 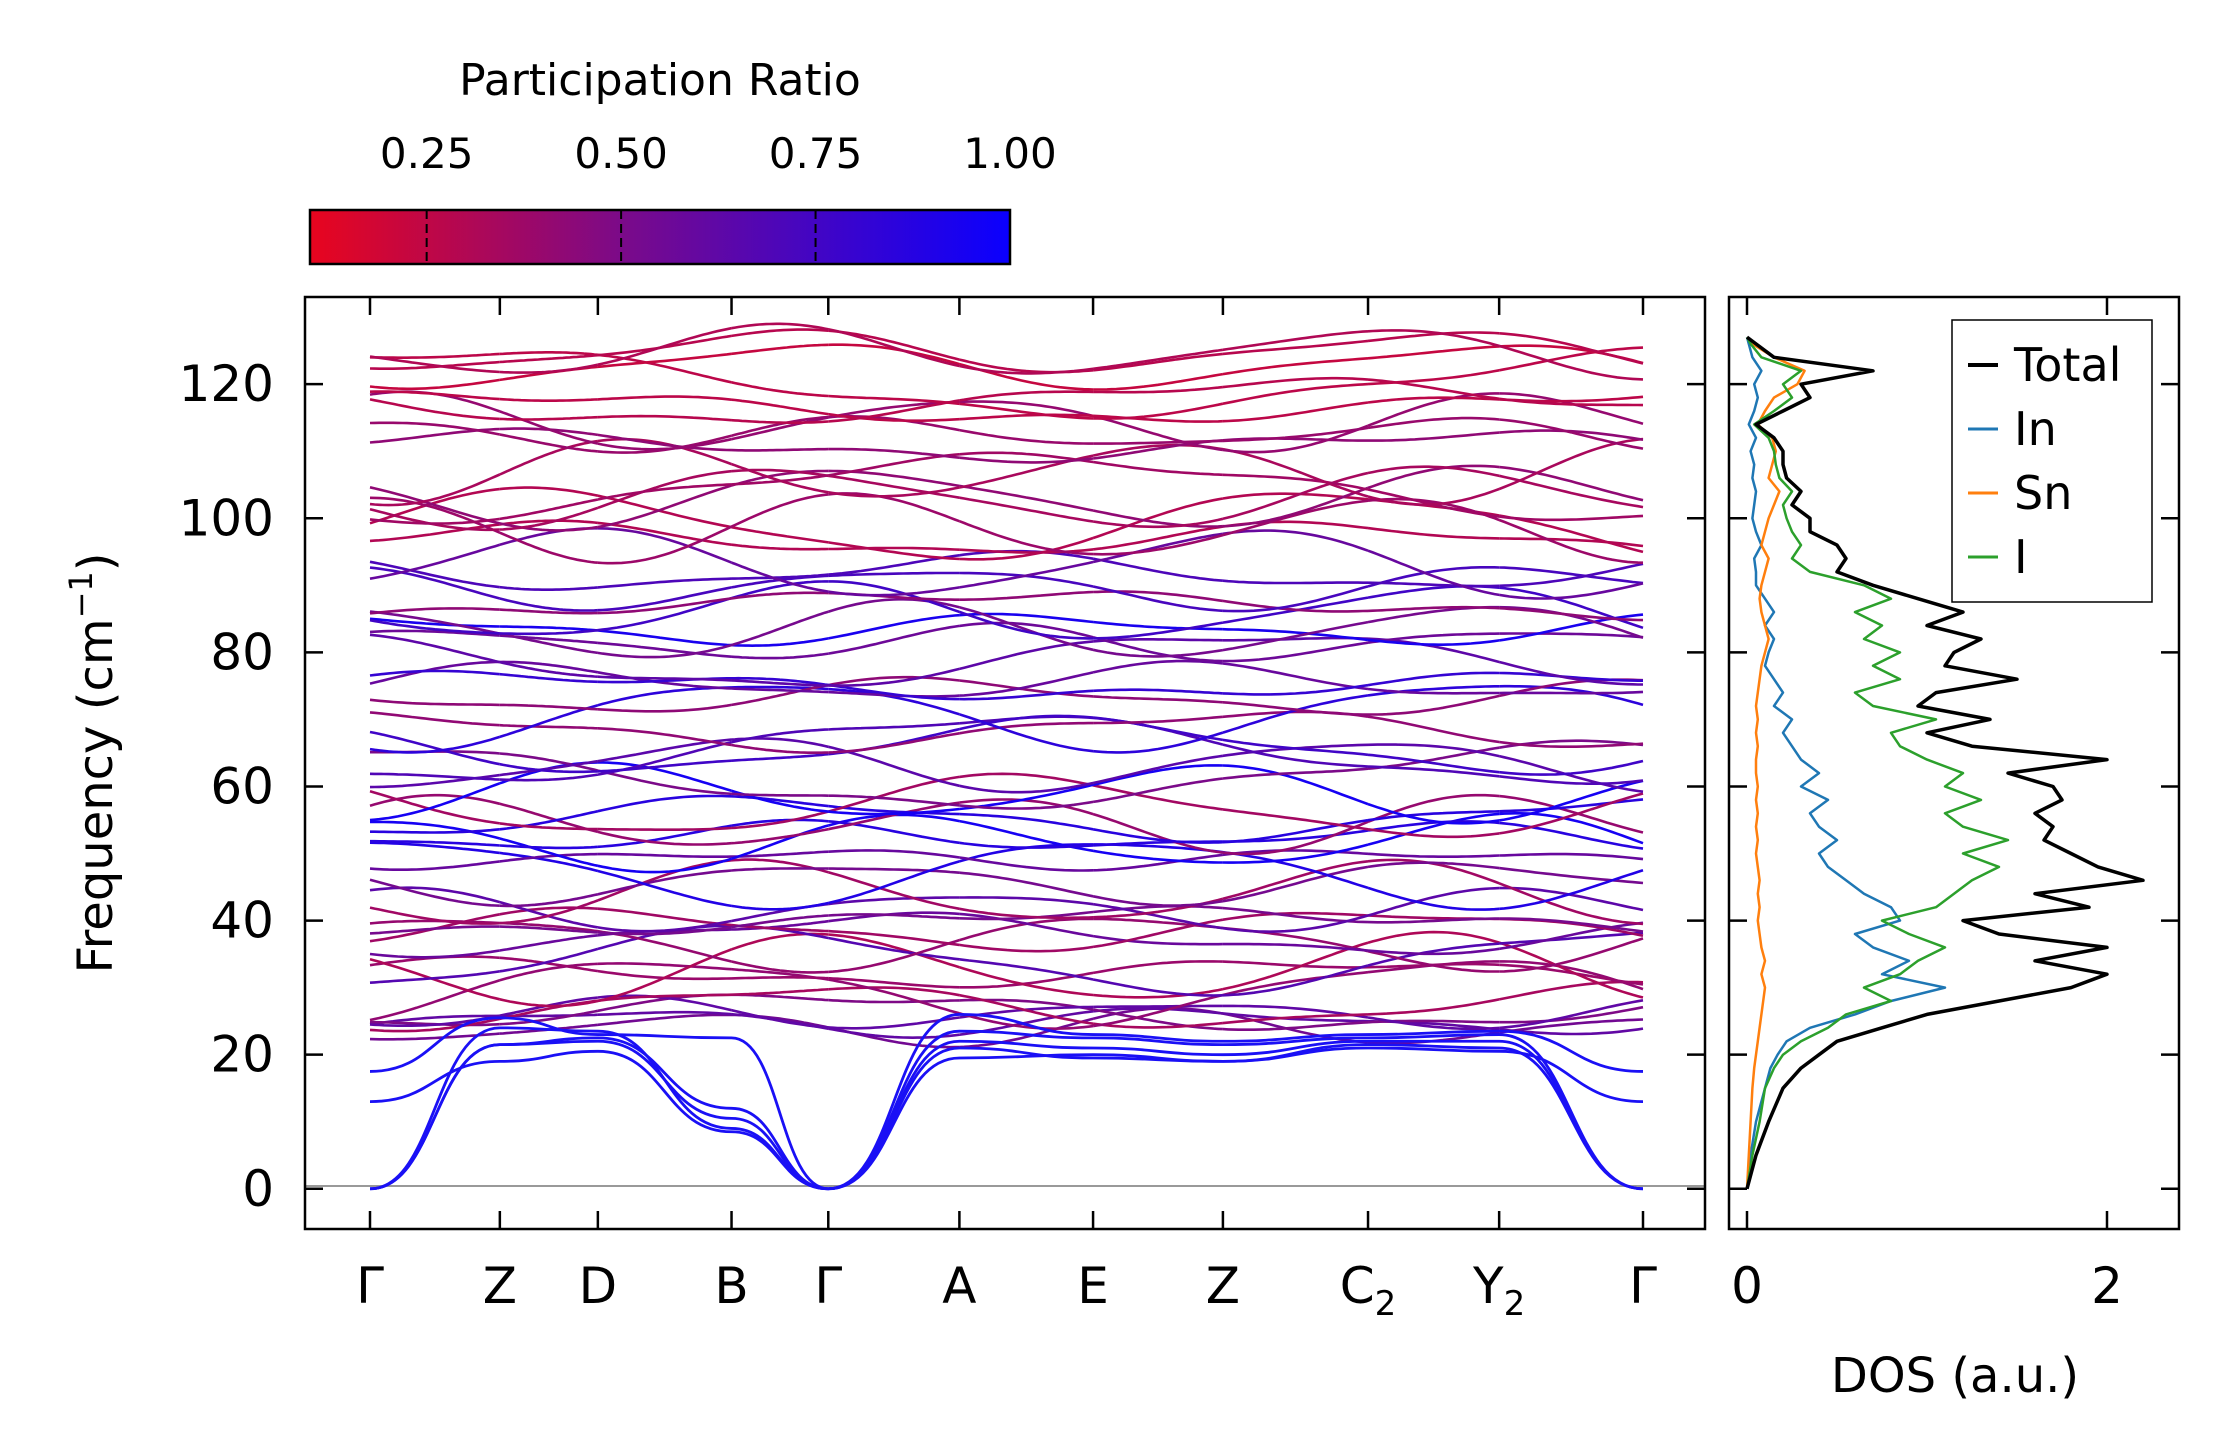 I want to click on high-symmetry-label: Z, so click(x=500, y=1286).